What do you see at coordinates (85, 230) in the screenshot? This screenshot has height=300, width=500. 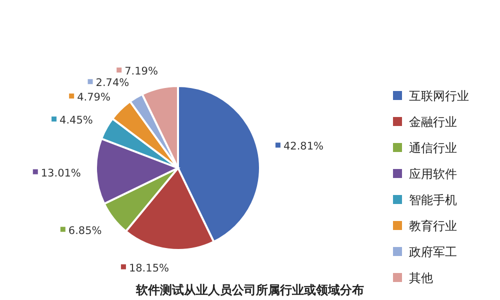 I see `data-label: 6.85%` at bounding box center [85, 230].